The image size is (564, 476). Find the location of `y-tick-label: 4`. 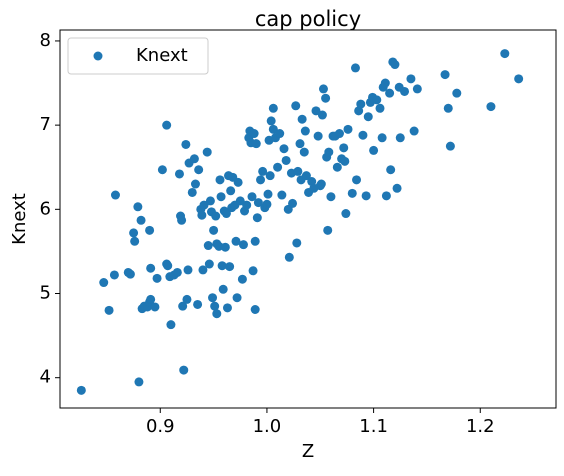

y-tick-label: 4 is located at coordinates (45, 377).